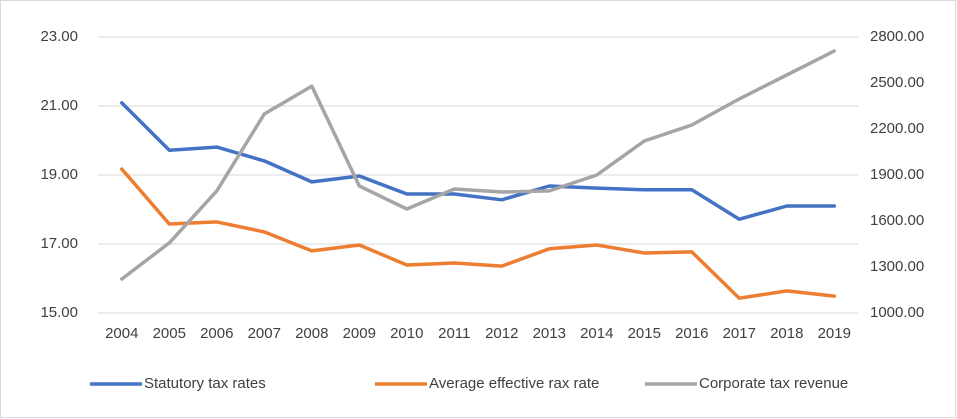 The width and height of the screenshot is (957, 419). What do you see at coordinates (359, 333) in the screenshot?
I see `x-tick-label: 2009` at bounding box center [359, 333].